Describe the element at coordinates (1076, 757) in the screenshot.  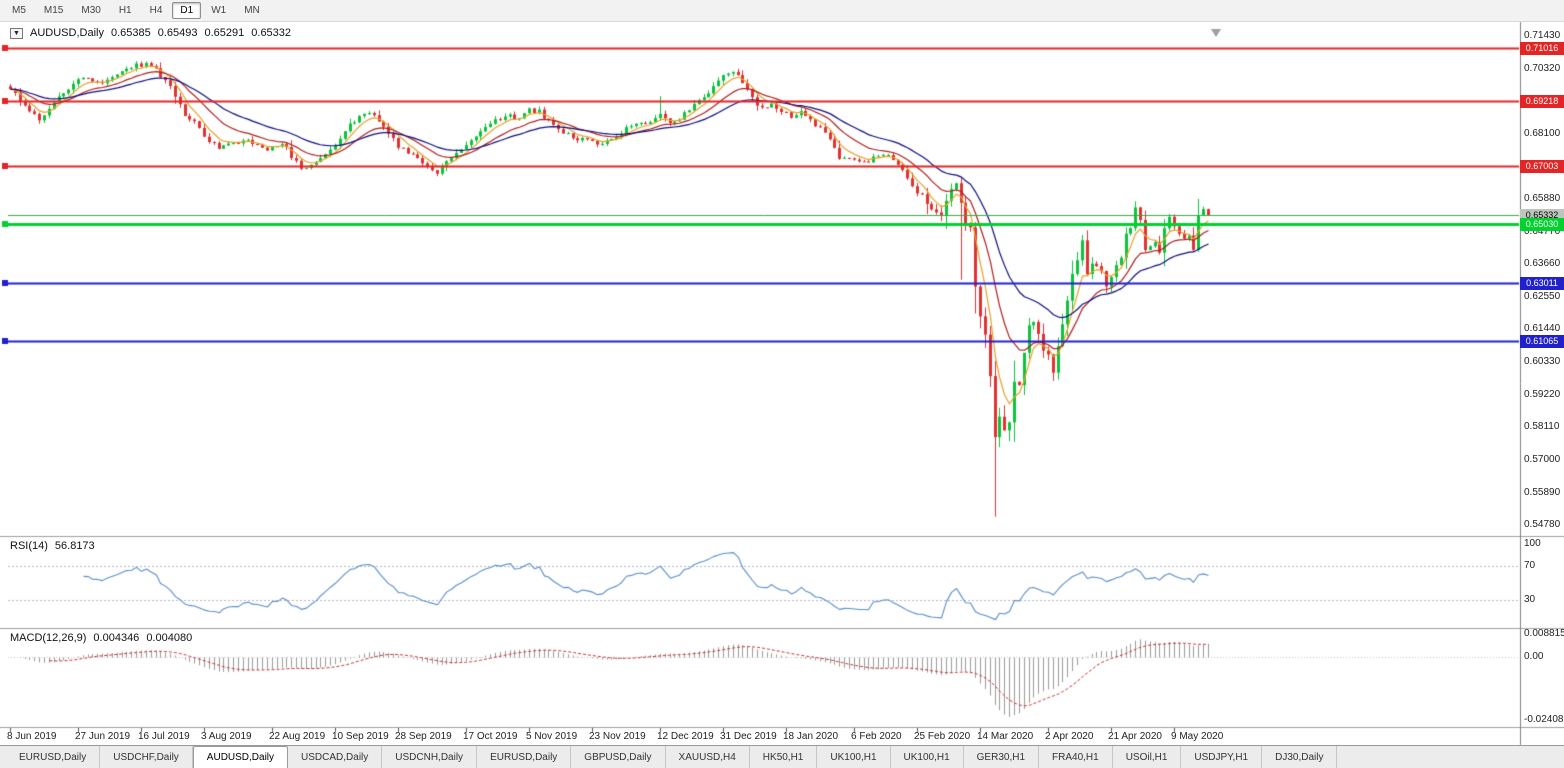
I see `symbol-tab-fra40-h1: FRA40,H1` at that location.